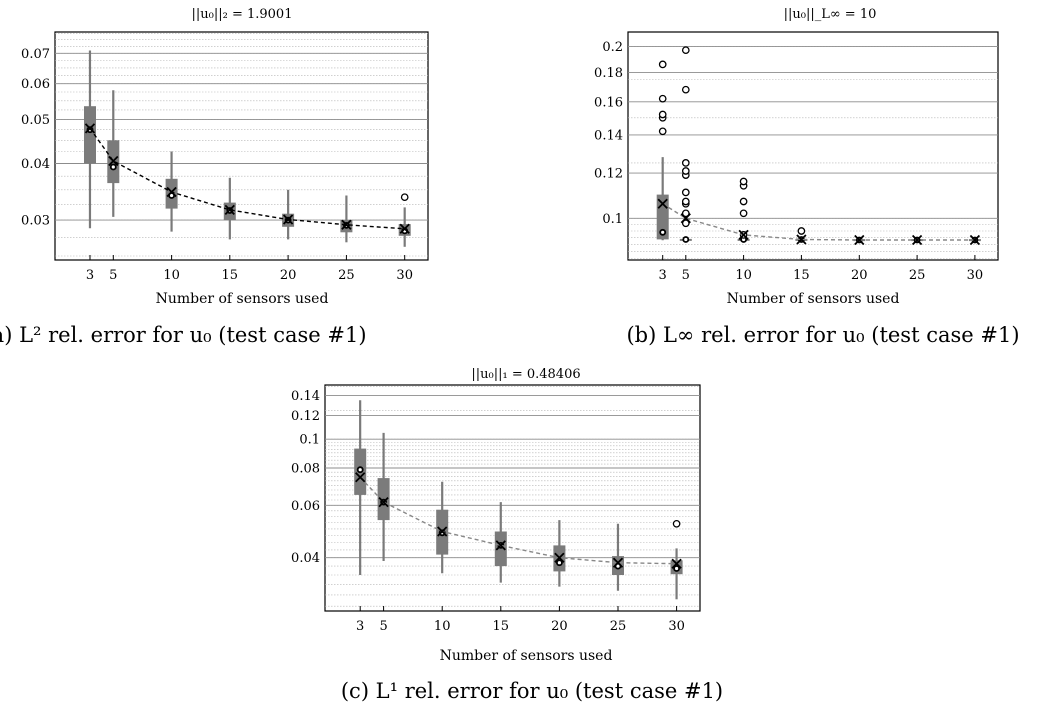  Describe the element at coordinates (183, 335) in the screenshot. I see `panel-a-caption: (a) L² rel. error for u₀ (test case #1)` at that location.